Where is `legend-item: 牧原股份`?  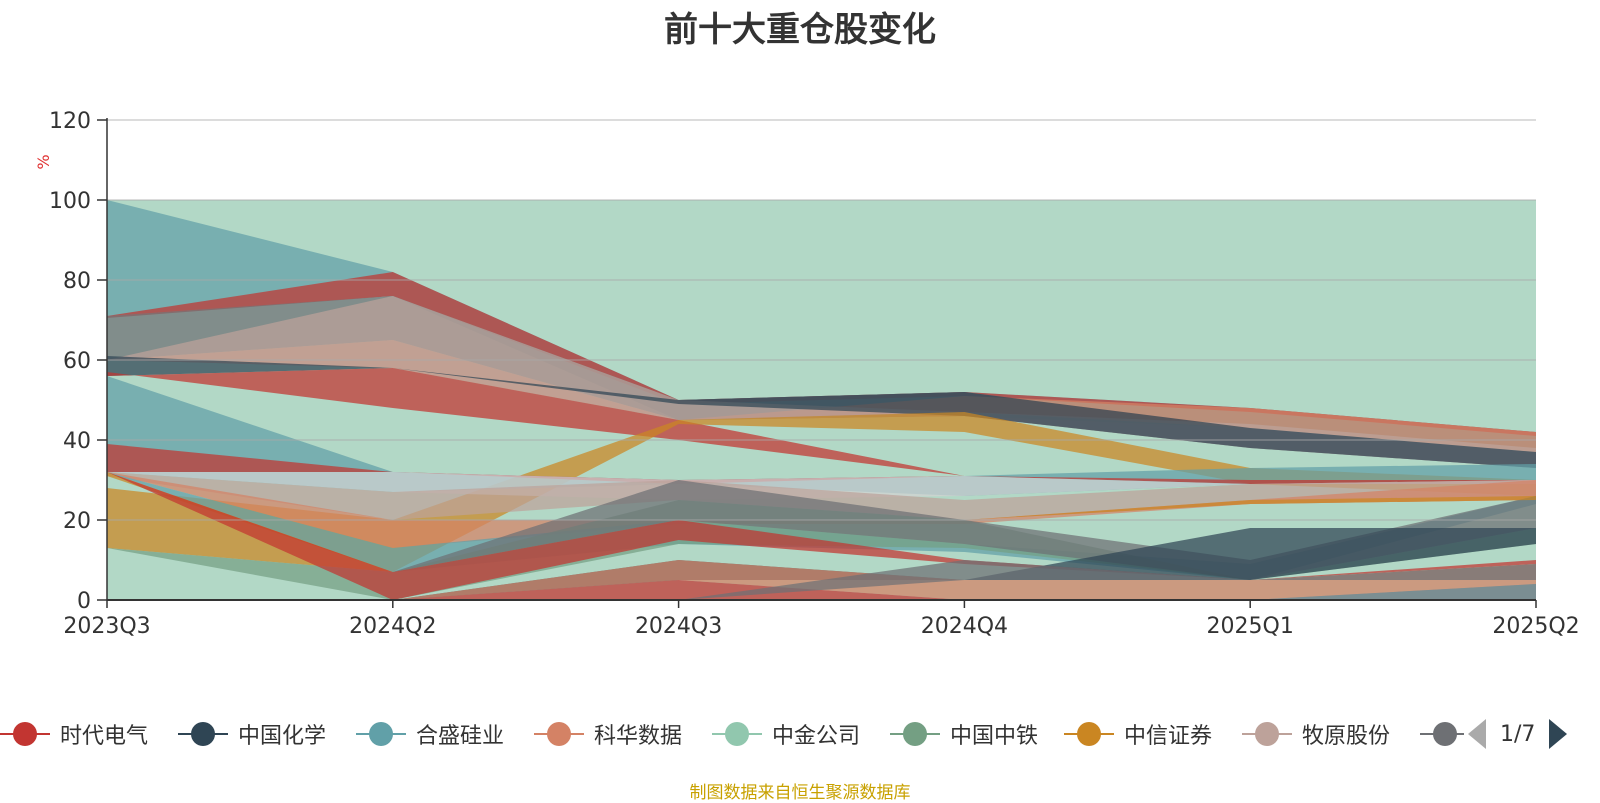
legend-item: 牧原股份 is located at coordinates (1316, 734).